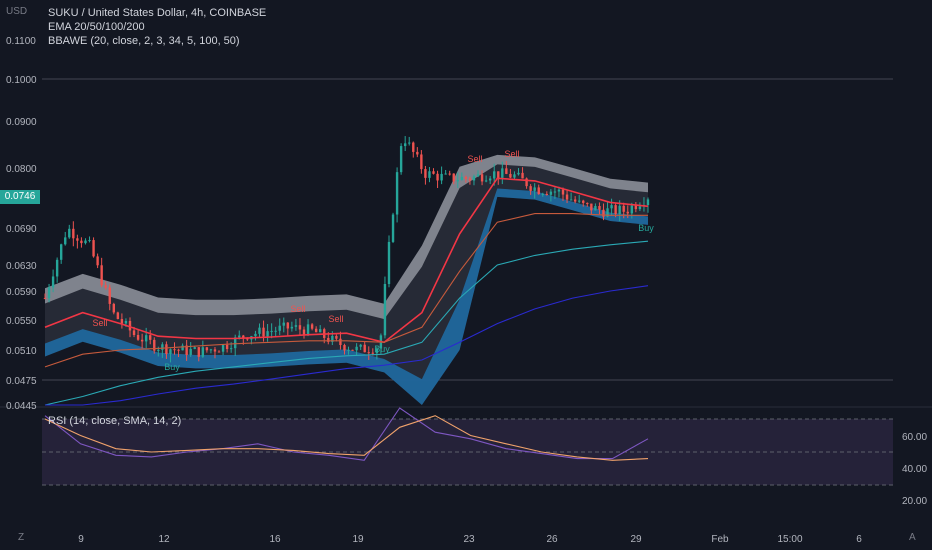 The image size is (932, 550). I want to click on price-tick-label: 0.1100, so click(21, 41).